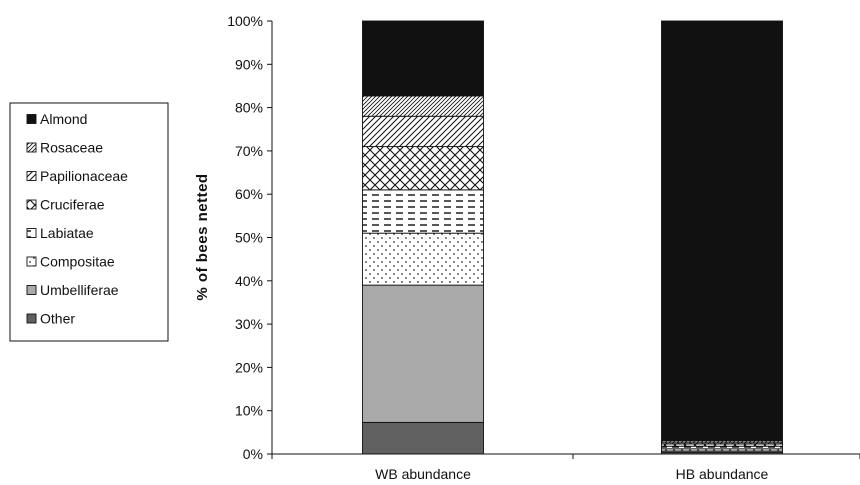 This screenshot has width=860, height=485. I want to click on legend-label-other: Other, so click(57, 319).